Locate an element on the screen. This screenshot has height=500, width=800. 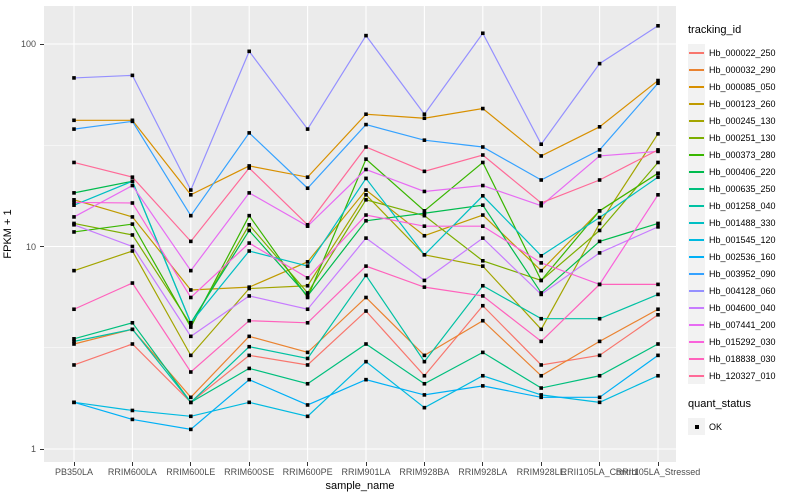
x-tick-label: PB350LA is located at coordinates (74, 472).